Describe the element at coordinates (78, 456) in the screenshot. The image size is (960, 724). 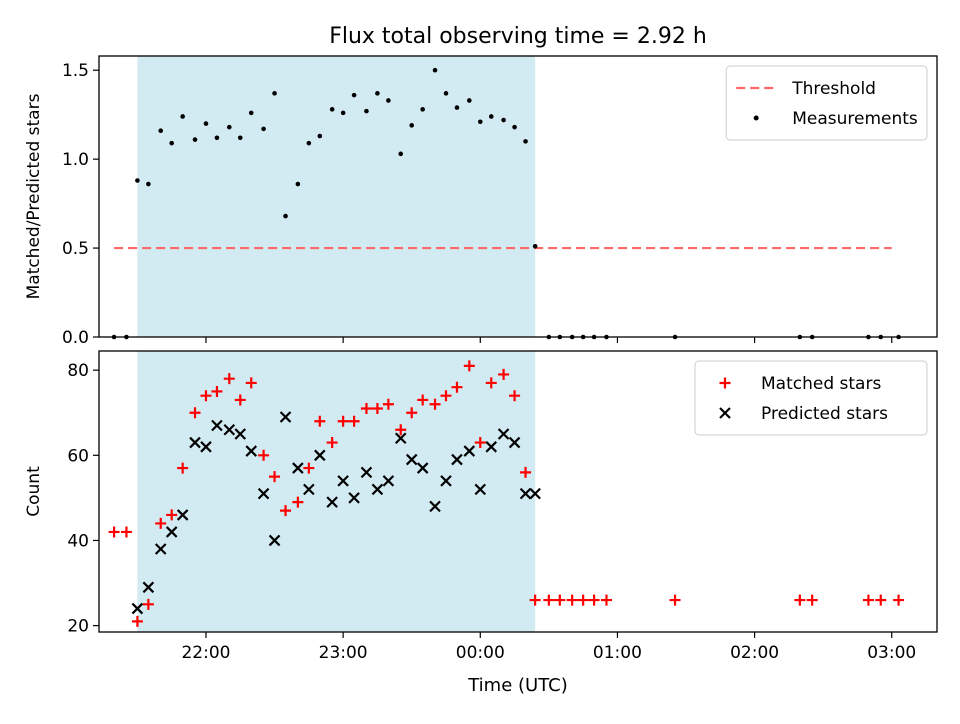
I see `y-tick-label: 60` at that location.